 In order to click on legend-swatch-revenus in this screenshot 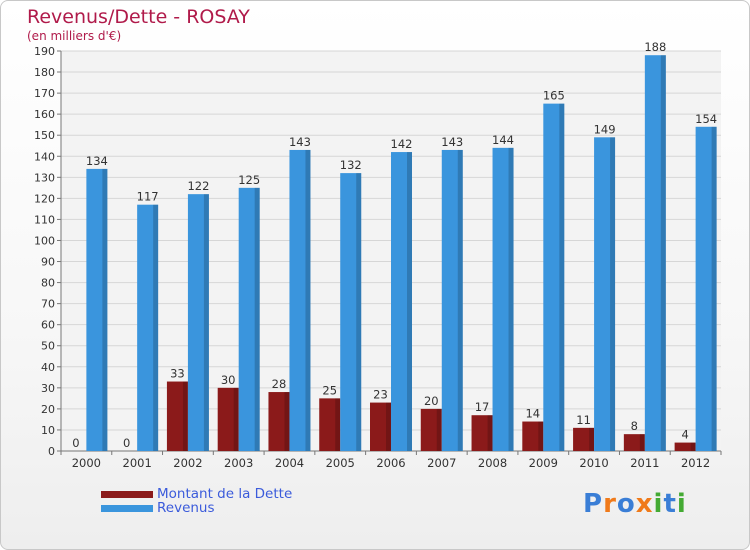, I will do `click(127, 508)`.